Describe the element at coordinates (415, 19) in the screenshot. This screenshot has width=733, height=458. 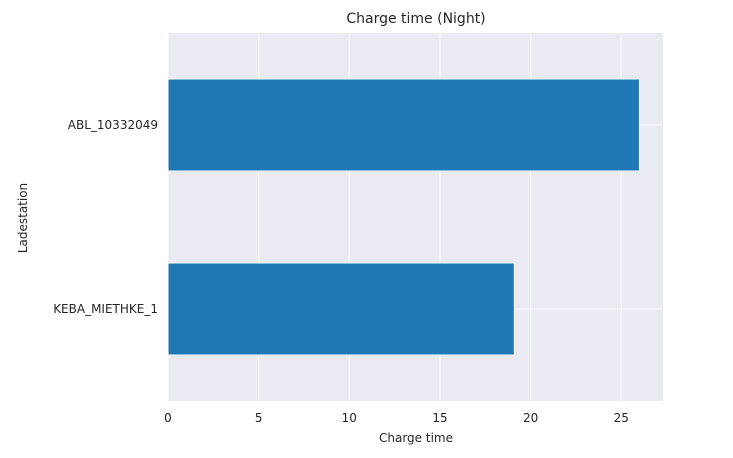
I see `chart-title: Charge time (Night)` at that location.